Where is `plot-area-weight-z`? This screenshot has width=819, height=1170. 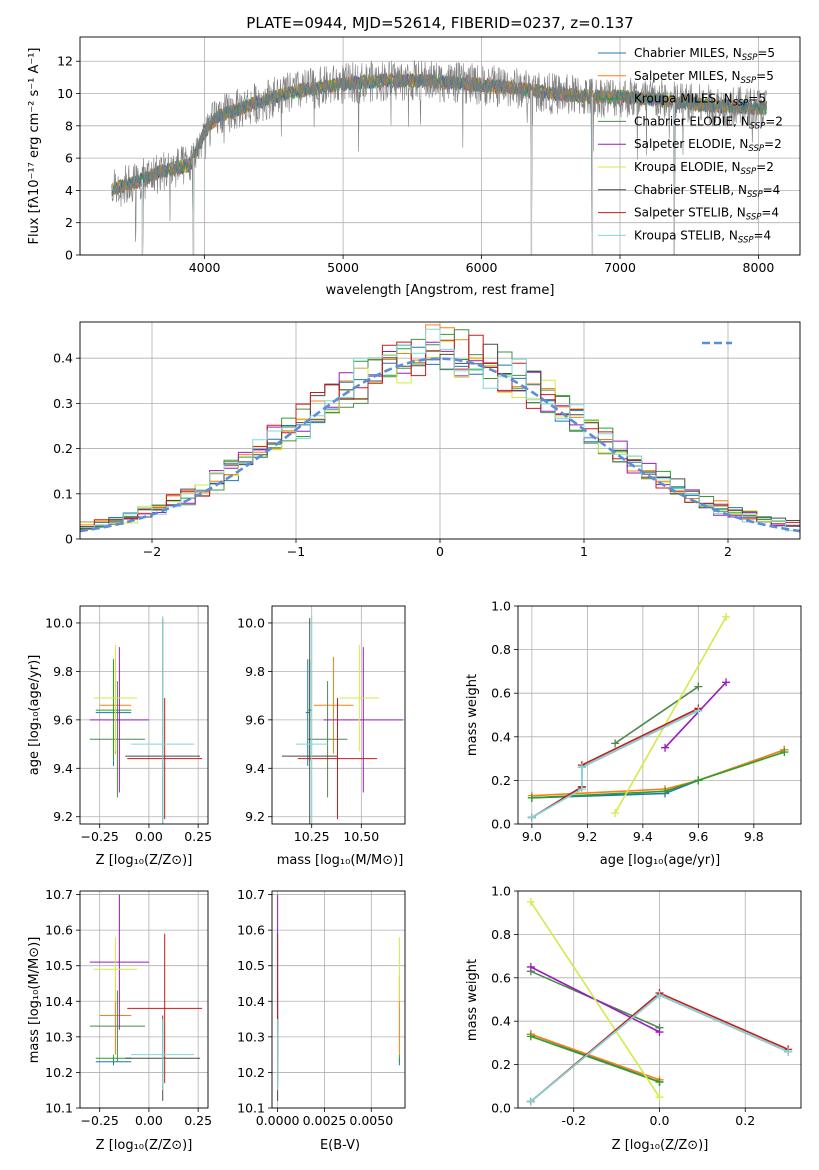 plot-area-weight-z is located at coordinates (659, 1001).